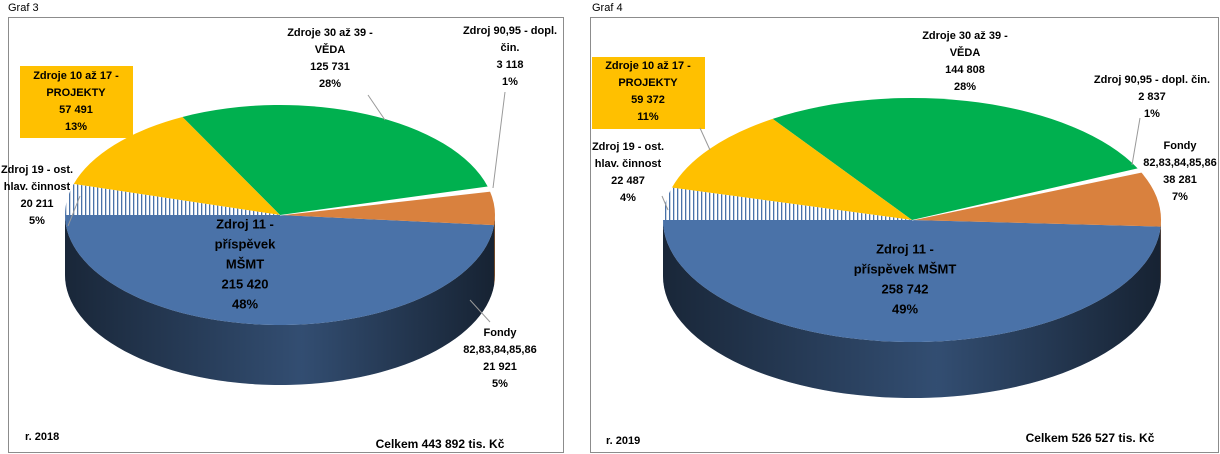 The image size is (1220, 454). What do you see at coordinates (623, 441) in the screenshot?
I see `year-label: r. 2019` at bounding box center [623, 441].